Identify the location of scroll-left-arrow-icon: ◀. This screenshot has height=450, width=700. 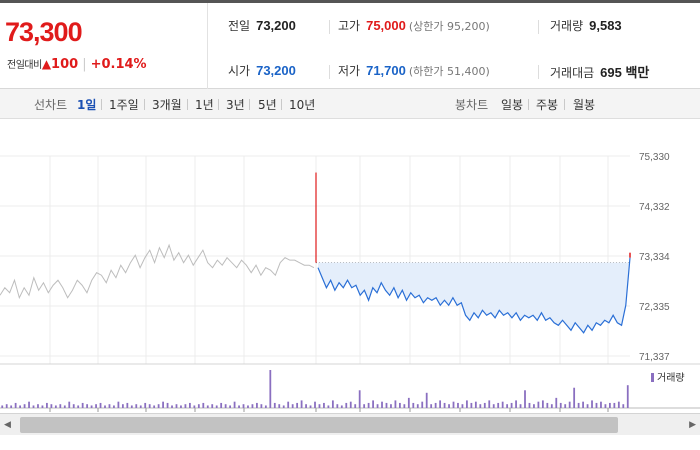
(7, 425).